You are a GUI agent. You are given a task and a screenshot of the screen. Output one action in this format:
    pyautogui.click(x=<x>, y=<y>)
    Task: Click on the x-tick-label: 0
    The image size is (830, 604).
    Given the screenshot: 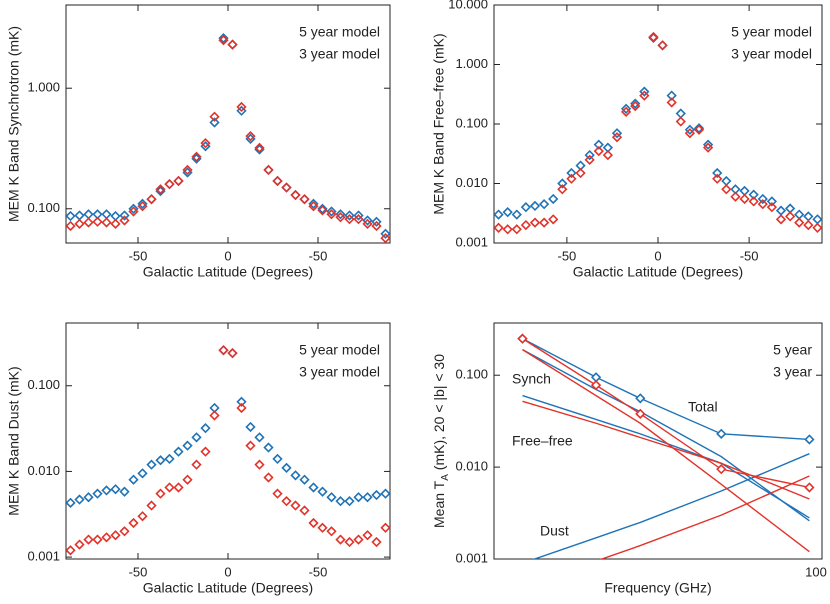 What is the action you would take?
    pyautogui.click(x=227, y=571)
    